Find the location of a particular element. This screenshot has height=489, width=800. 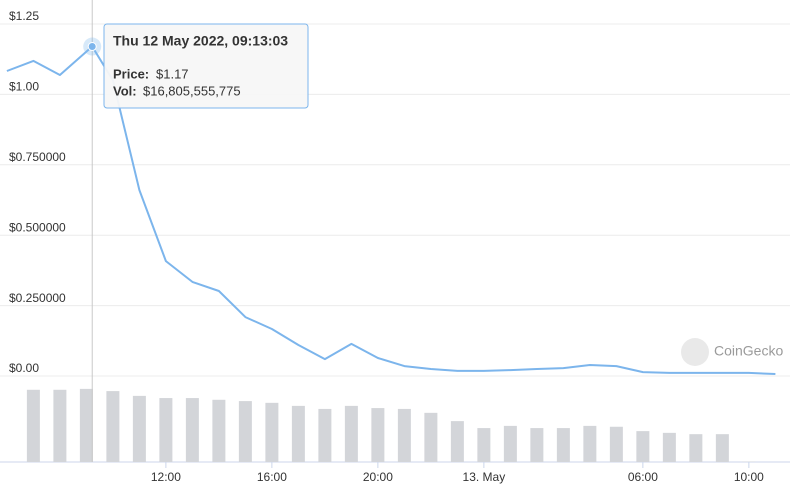

y-tick-label: $1.25 is located at coordinates (24, 16).